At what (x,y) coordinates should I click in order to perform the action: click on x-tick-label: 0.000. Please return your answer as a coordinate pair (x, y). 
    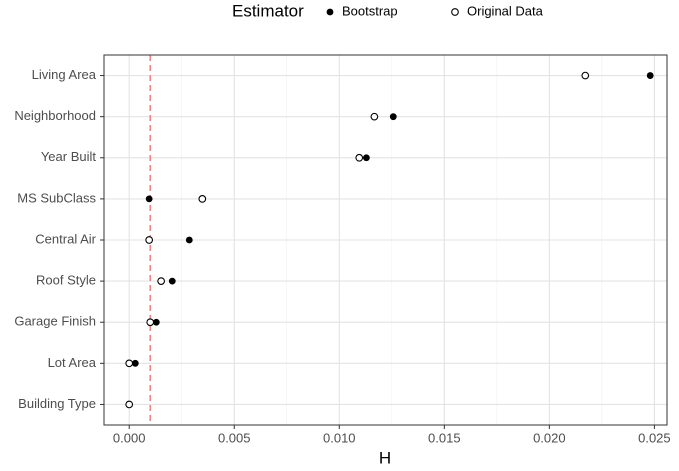
    Looking at the image, I should click on (129, 437).